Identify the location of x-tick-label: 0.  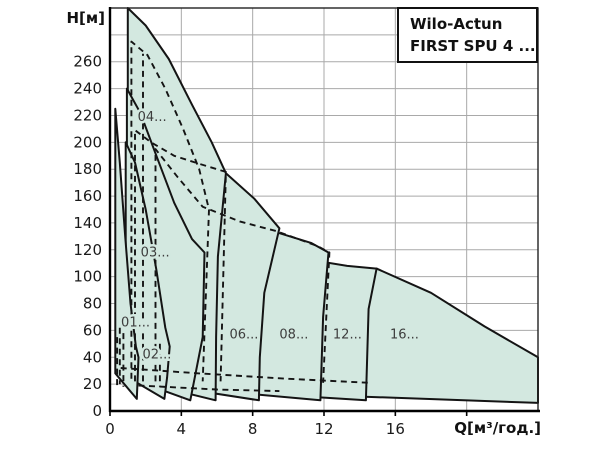
(110, 429).